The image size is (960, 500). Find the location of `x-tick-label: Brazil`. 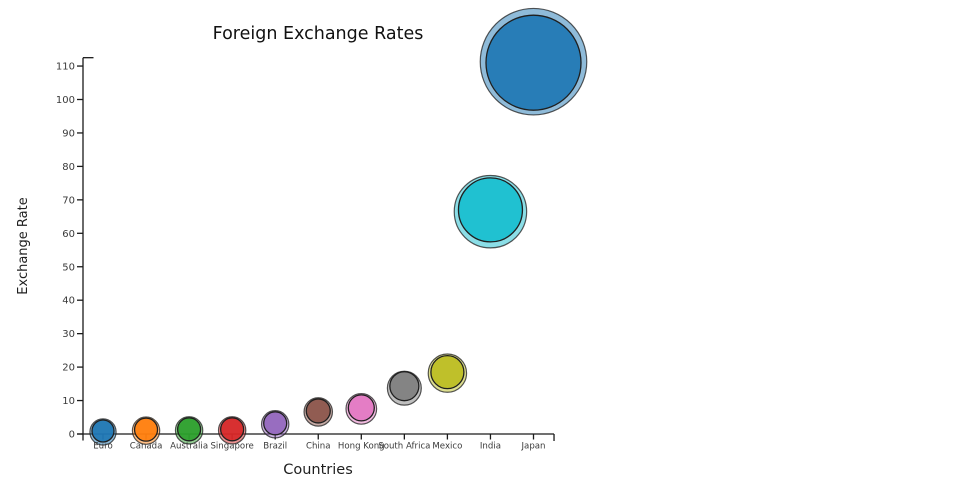

x-tick-label: Brazil is located at coordinates (275, 447).